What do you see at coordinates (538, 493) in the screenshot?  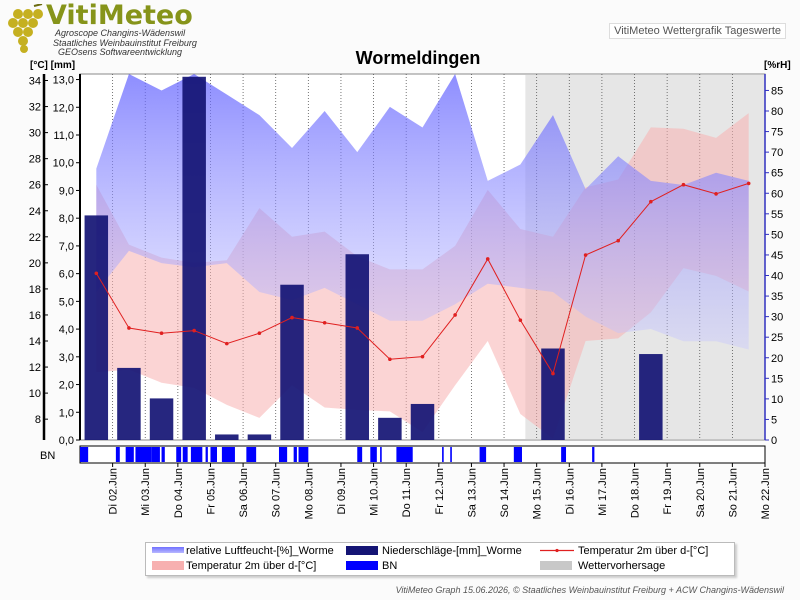 I see `day-label: Mo 15.Jun` at bounding box center [538, 493].